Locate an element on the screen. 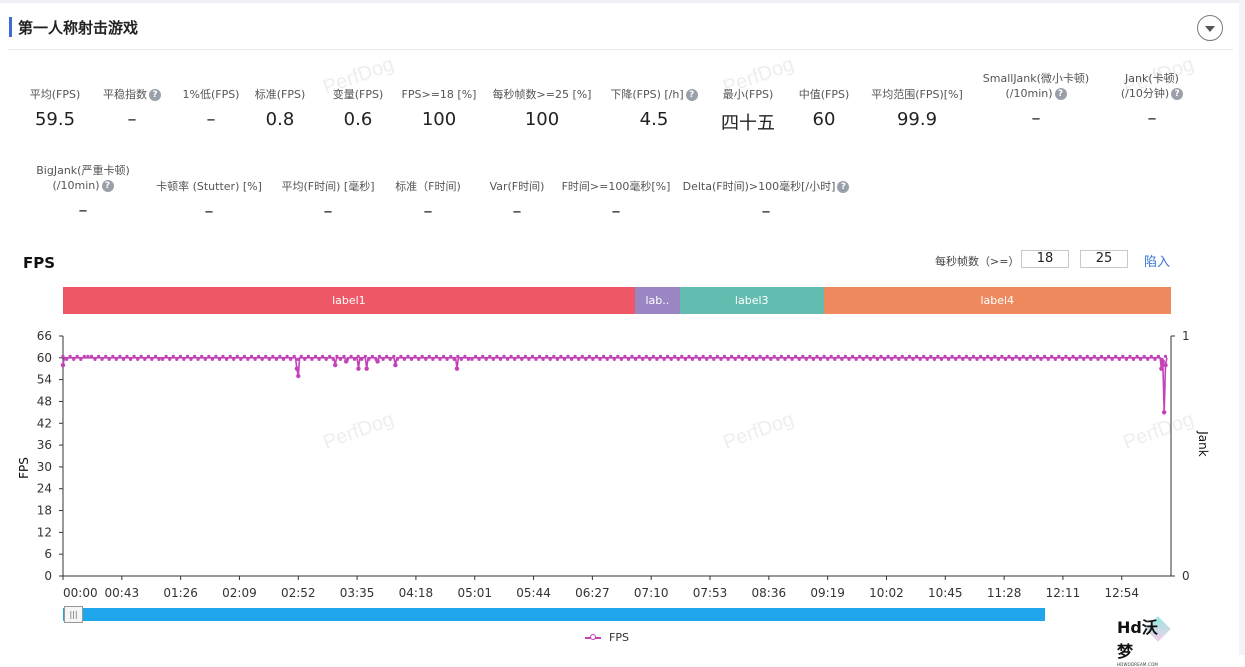  chart-legend: FPS is located at coordinates (607, 637).